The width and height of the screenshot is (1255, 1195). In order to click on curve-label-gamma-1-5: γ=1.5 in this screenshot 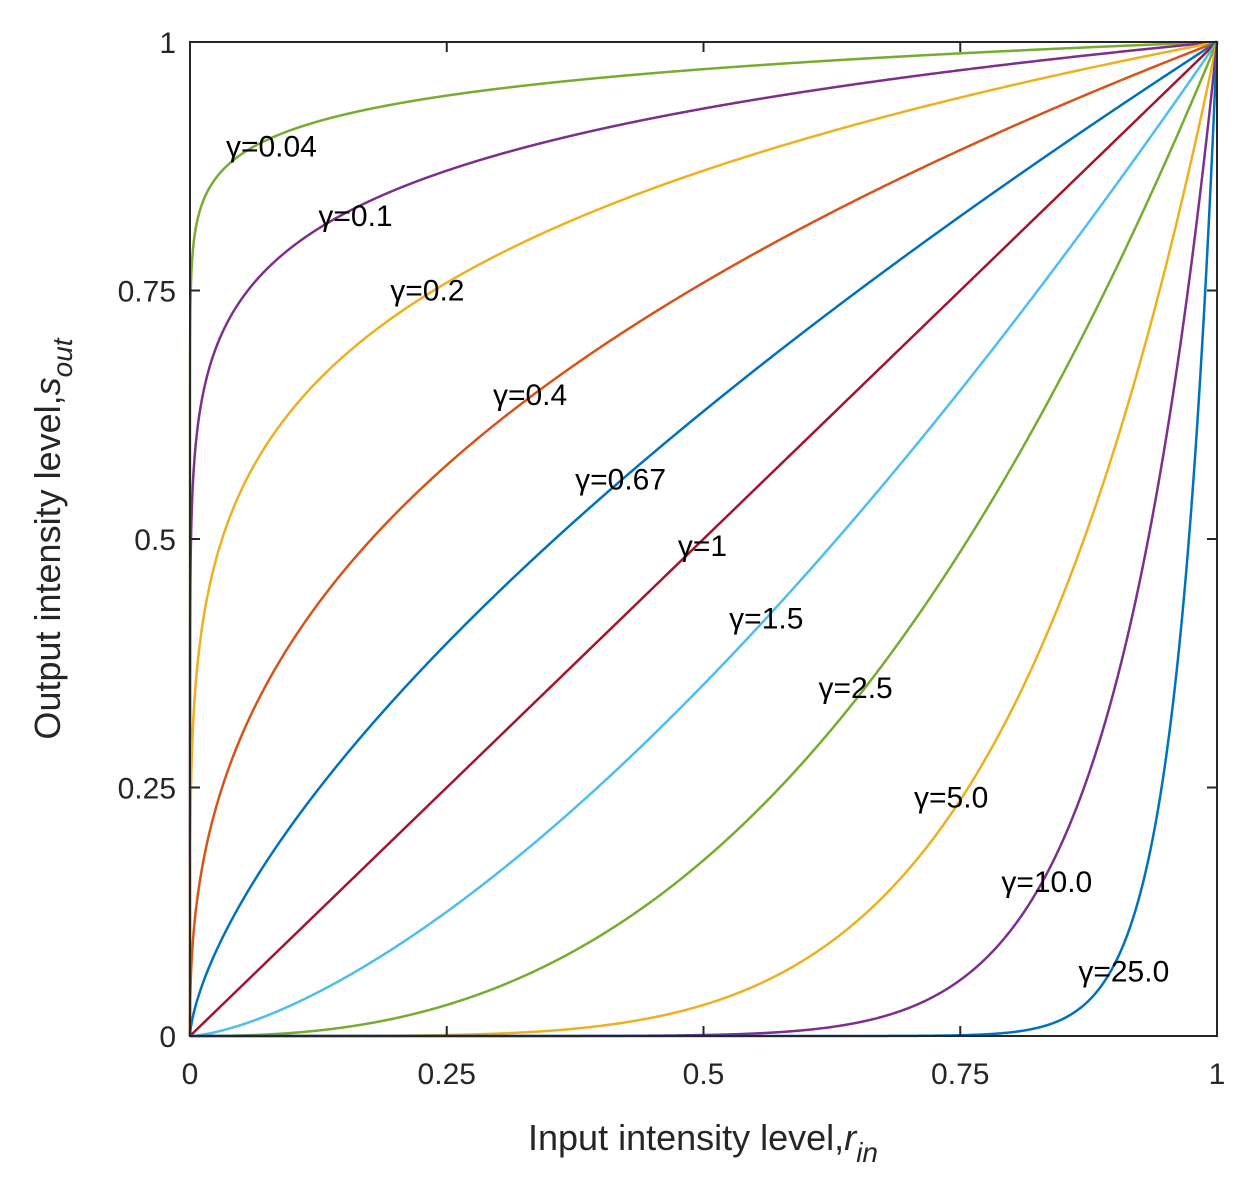, I will do `click(766, 618)`.